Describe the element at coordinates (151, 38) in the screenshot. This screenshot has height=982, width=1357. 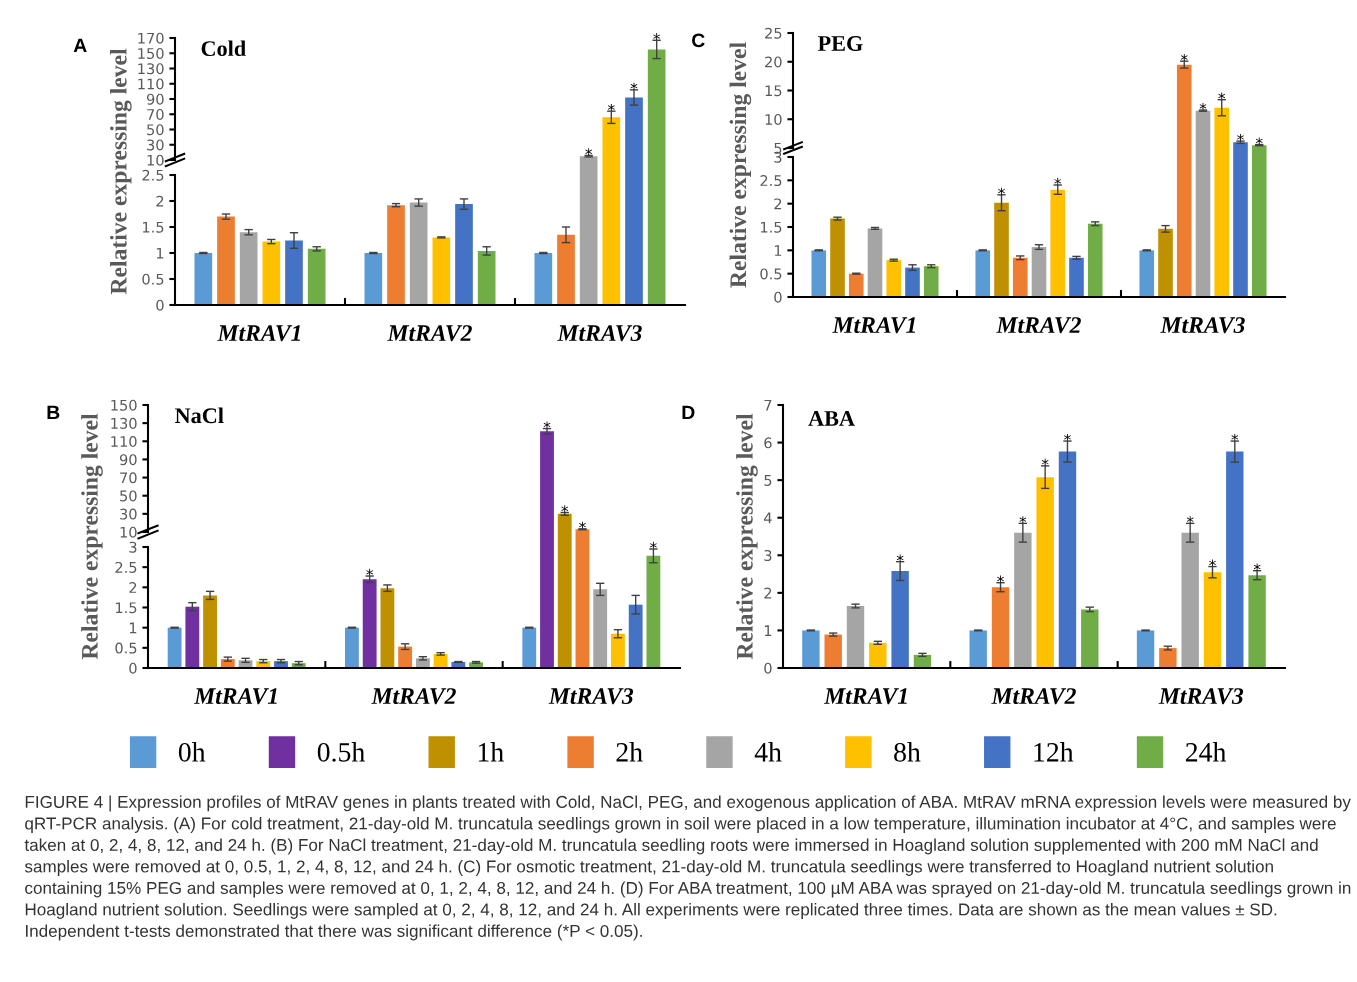
I see `y-tick-label: 170` at that location.